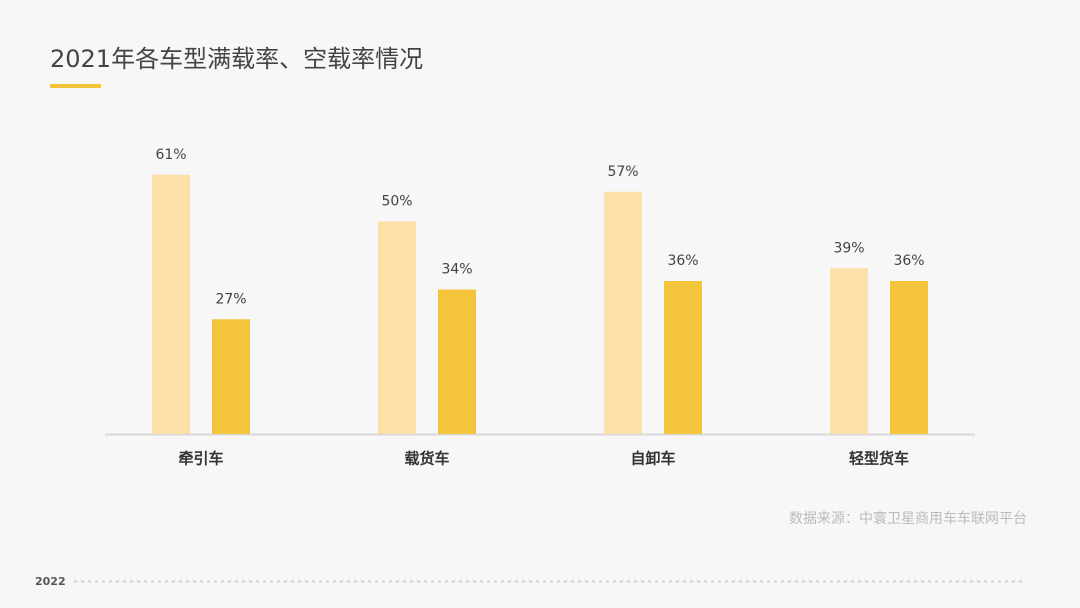  What do you see at coordinates (908, 518) in the screenshot?
I see `source-note: 数据来源：中寰卫星商用车车联网平台` at bounding box center [908, 518].